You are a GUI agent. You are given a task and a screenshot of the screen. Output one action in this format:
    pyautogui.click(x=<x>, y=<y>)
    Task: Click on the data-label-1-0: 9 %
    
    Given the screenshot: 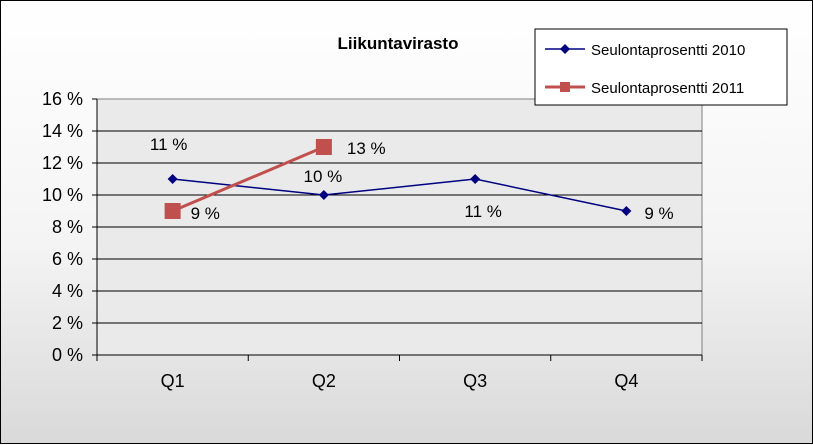 What is the action you would take?
    pyautogui.click(x=205, y=213)
    